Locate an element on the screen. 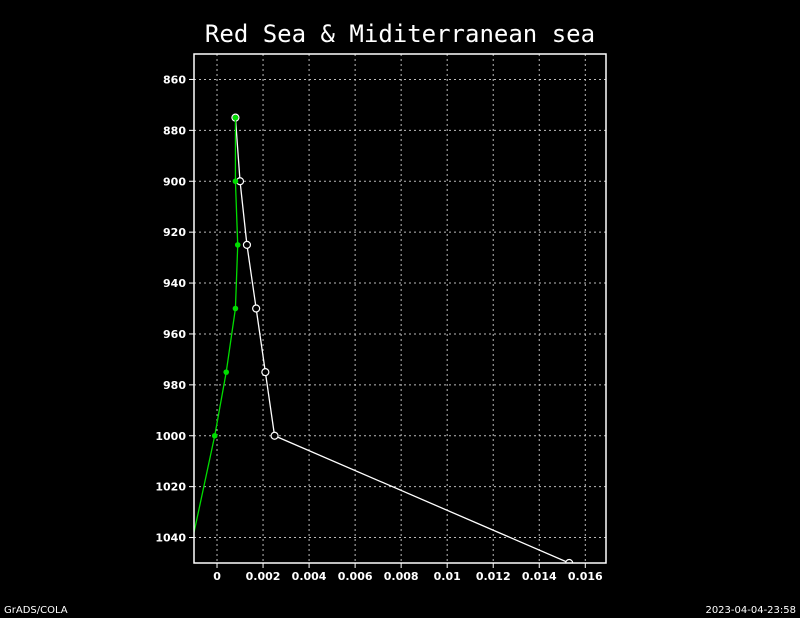 The height and width of the screenshot is (618, 800). x-tick-label: 0.006 is located at coordinates (355, 576).